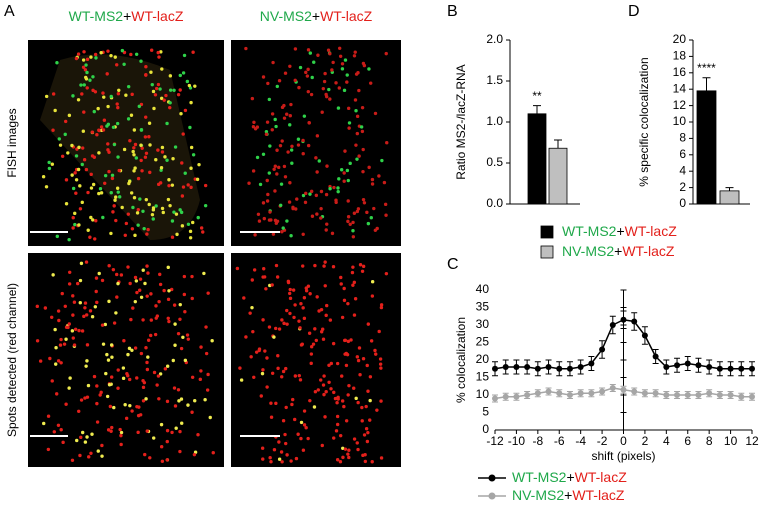  Describe the element at coordinates (485, 412) in the screenshot. I see `y-tick-label: 5` at that location.